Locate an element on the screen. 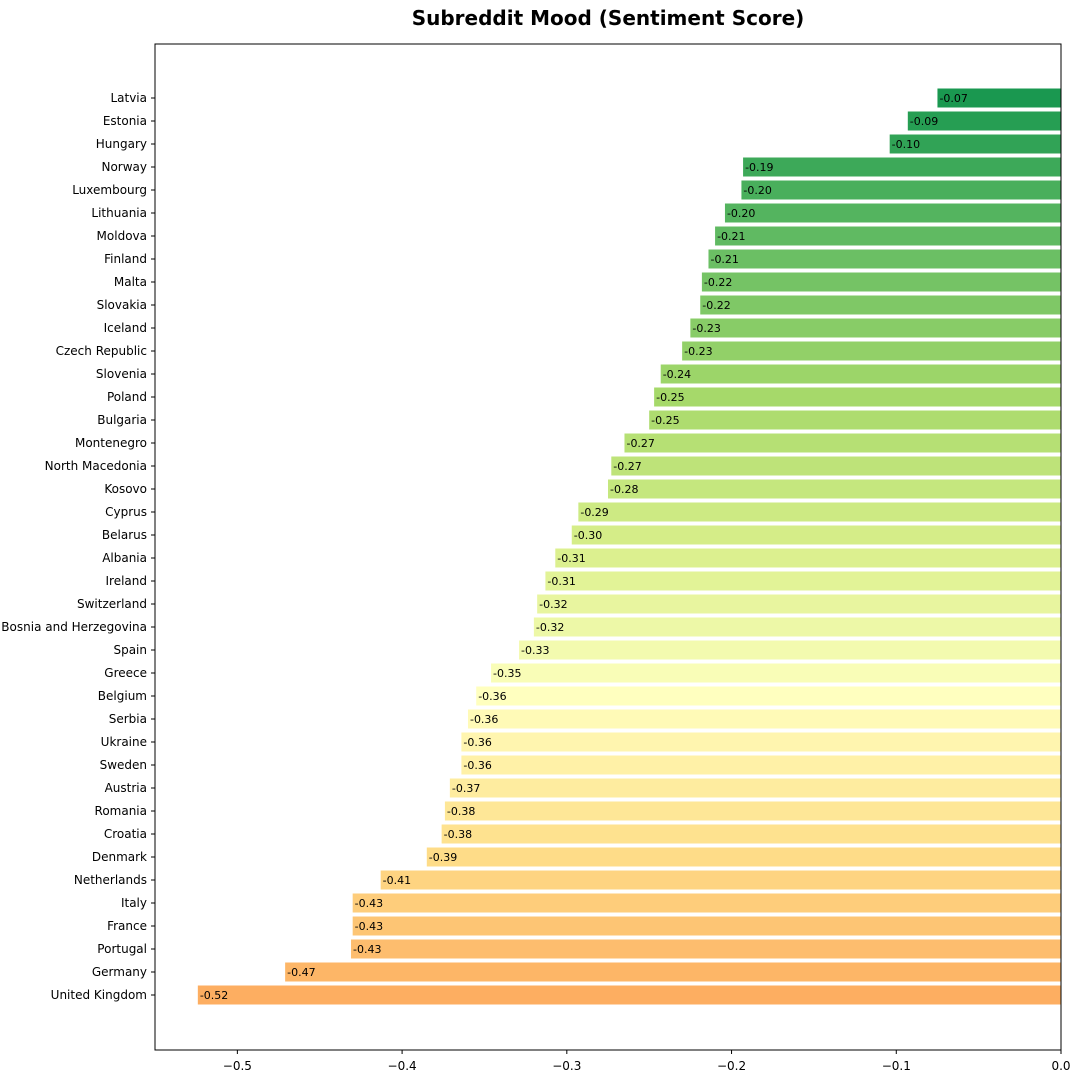 Image resolution: width=1080 pixels, height=1081 pixels. bar-belgium is located at coordinates (769, 696).